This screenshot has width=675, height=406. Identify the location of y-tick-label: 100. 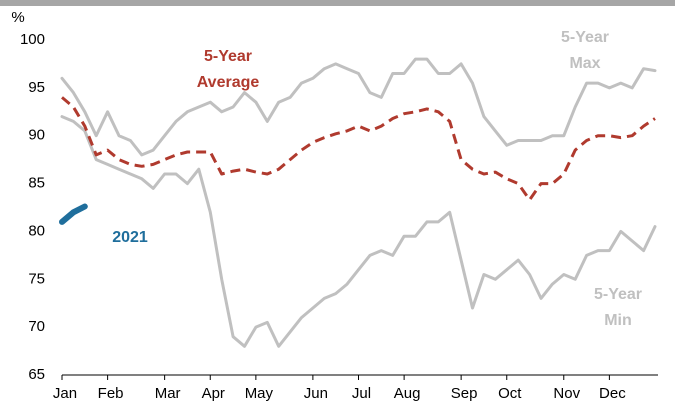
(32, 39).